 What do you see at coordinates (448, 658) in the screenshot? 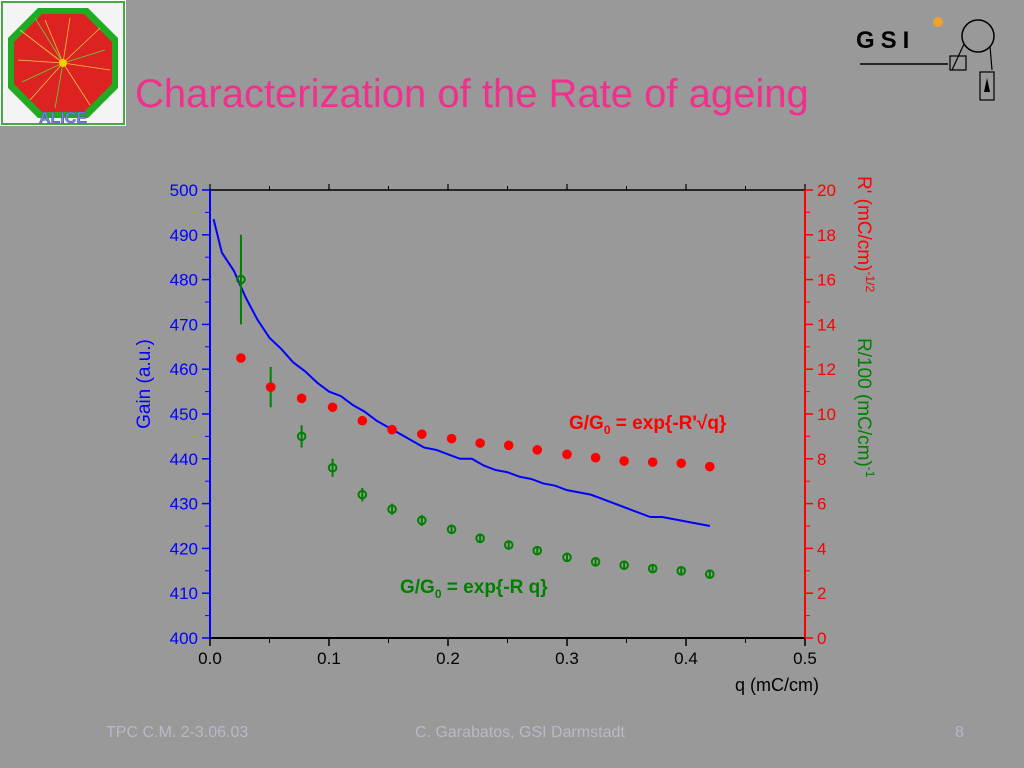
I see `x-tick-label: 0.2` at bounding box center [448, 658].